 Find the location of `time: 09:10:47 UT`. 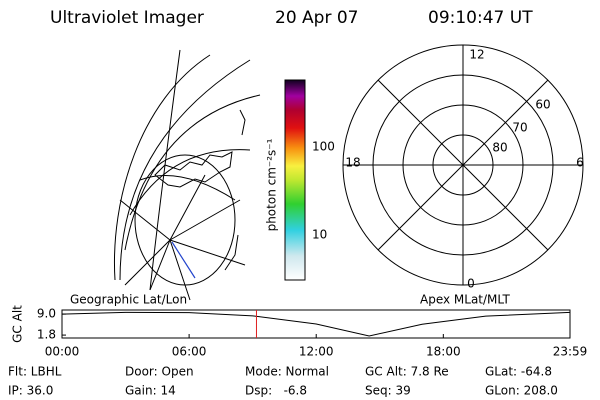

time: 09:10:47 UT is located at coordinates (480, 18).